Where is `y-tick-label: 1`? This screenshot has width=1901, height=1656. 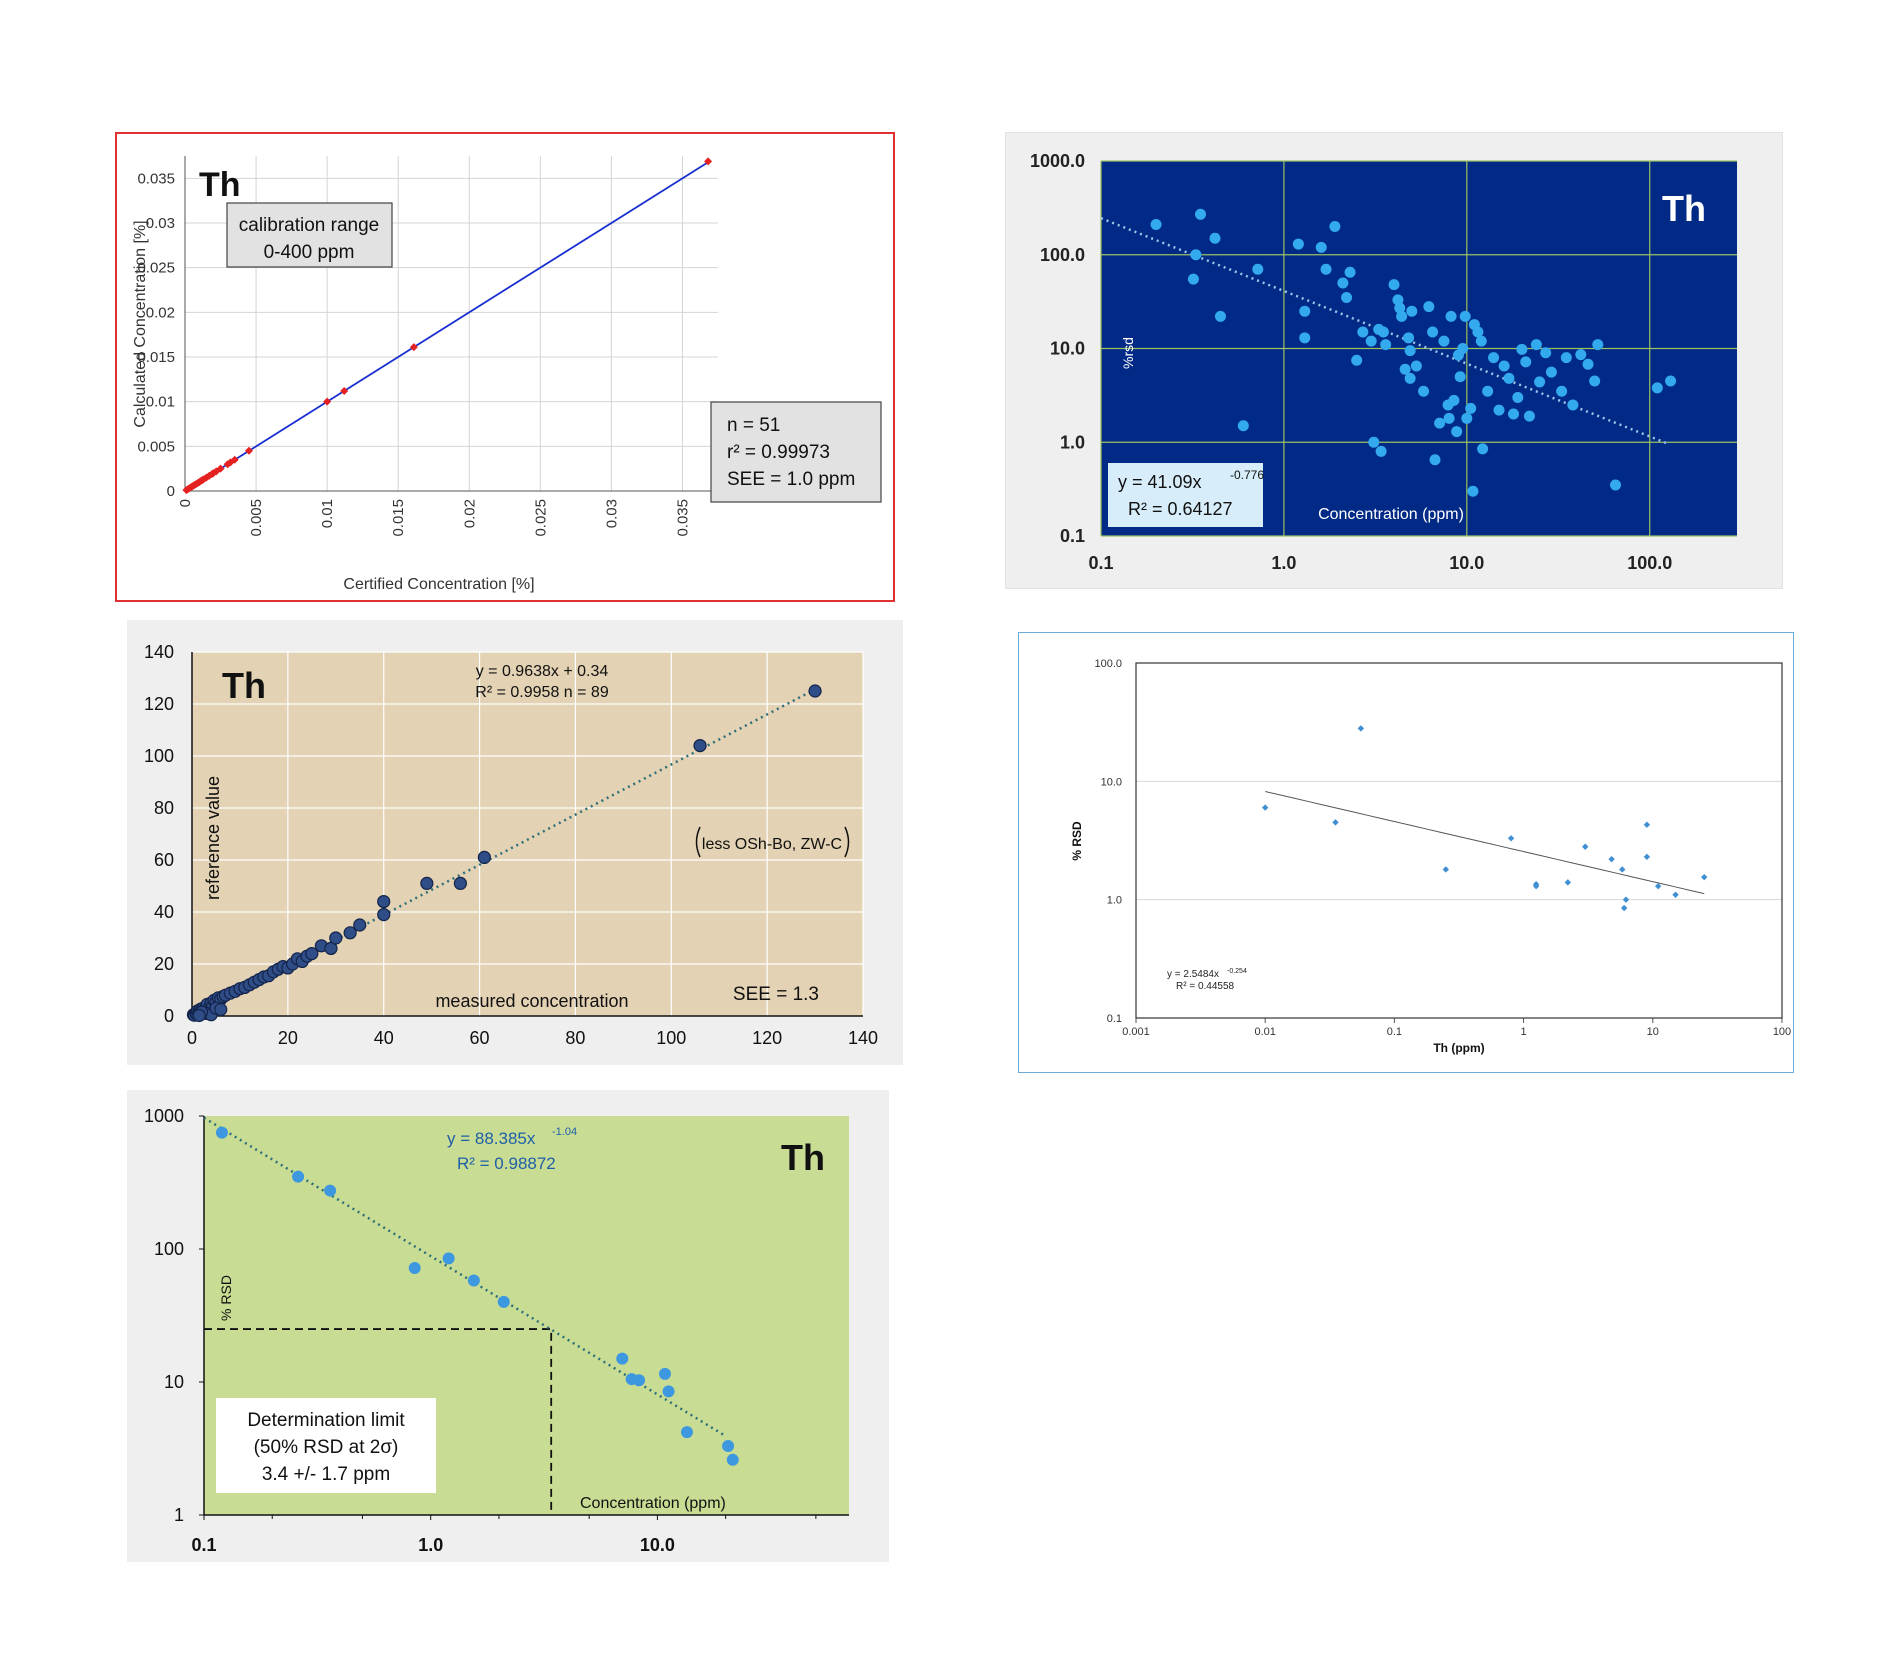 y-tick-label: 1 is located at coordinates (179, 1515).